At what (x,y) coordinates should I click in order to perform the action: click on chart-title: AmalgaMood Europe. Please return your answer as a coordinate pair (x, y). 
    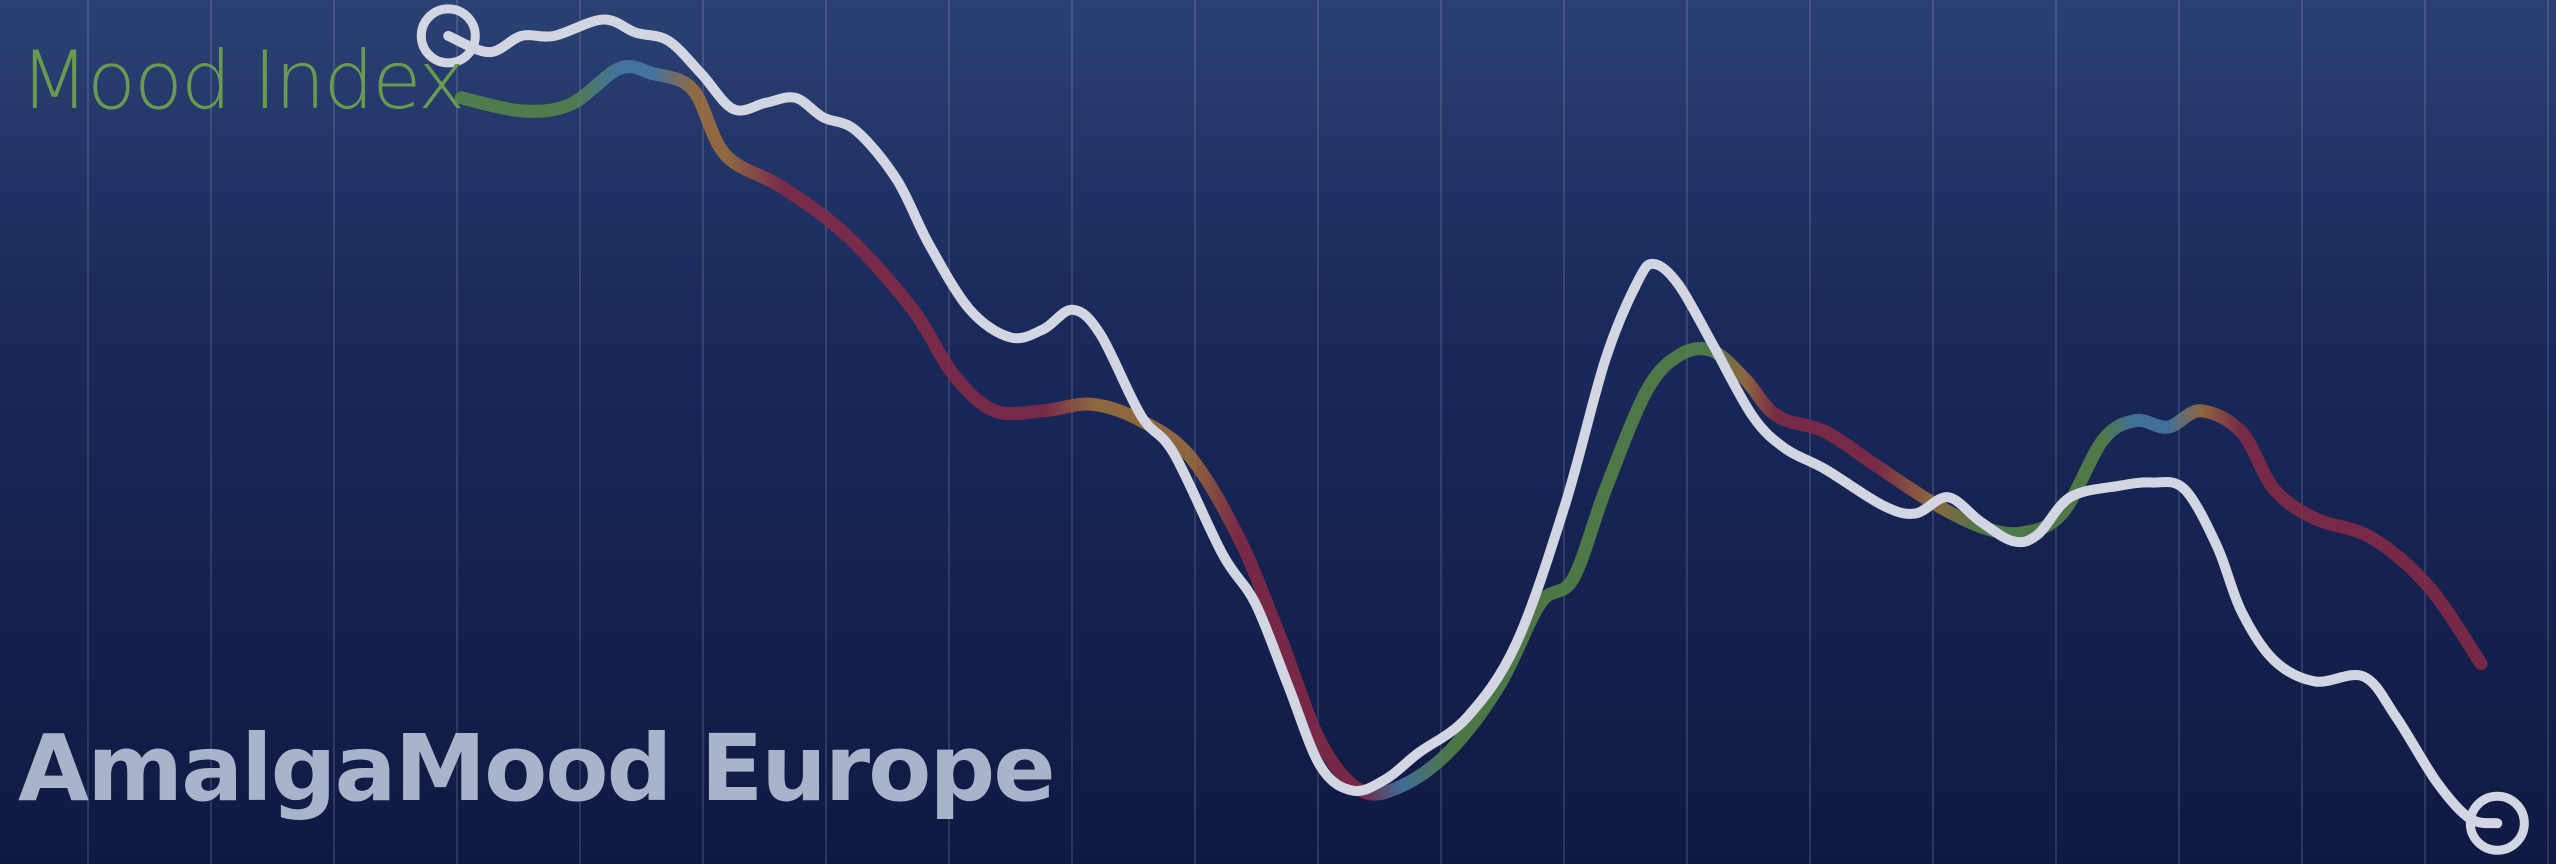
    Looking at the image, I should click on (536, 768).